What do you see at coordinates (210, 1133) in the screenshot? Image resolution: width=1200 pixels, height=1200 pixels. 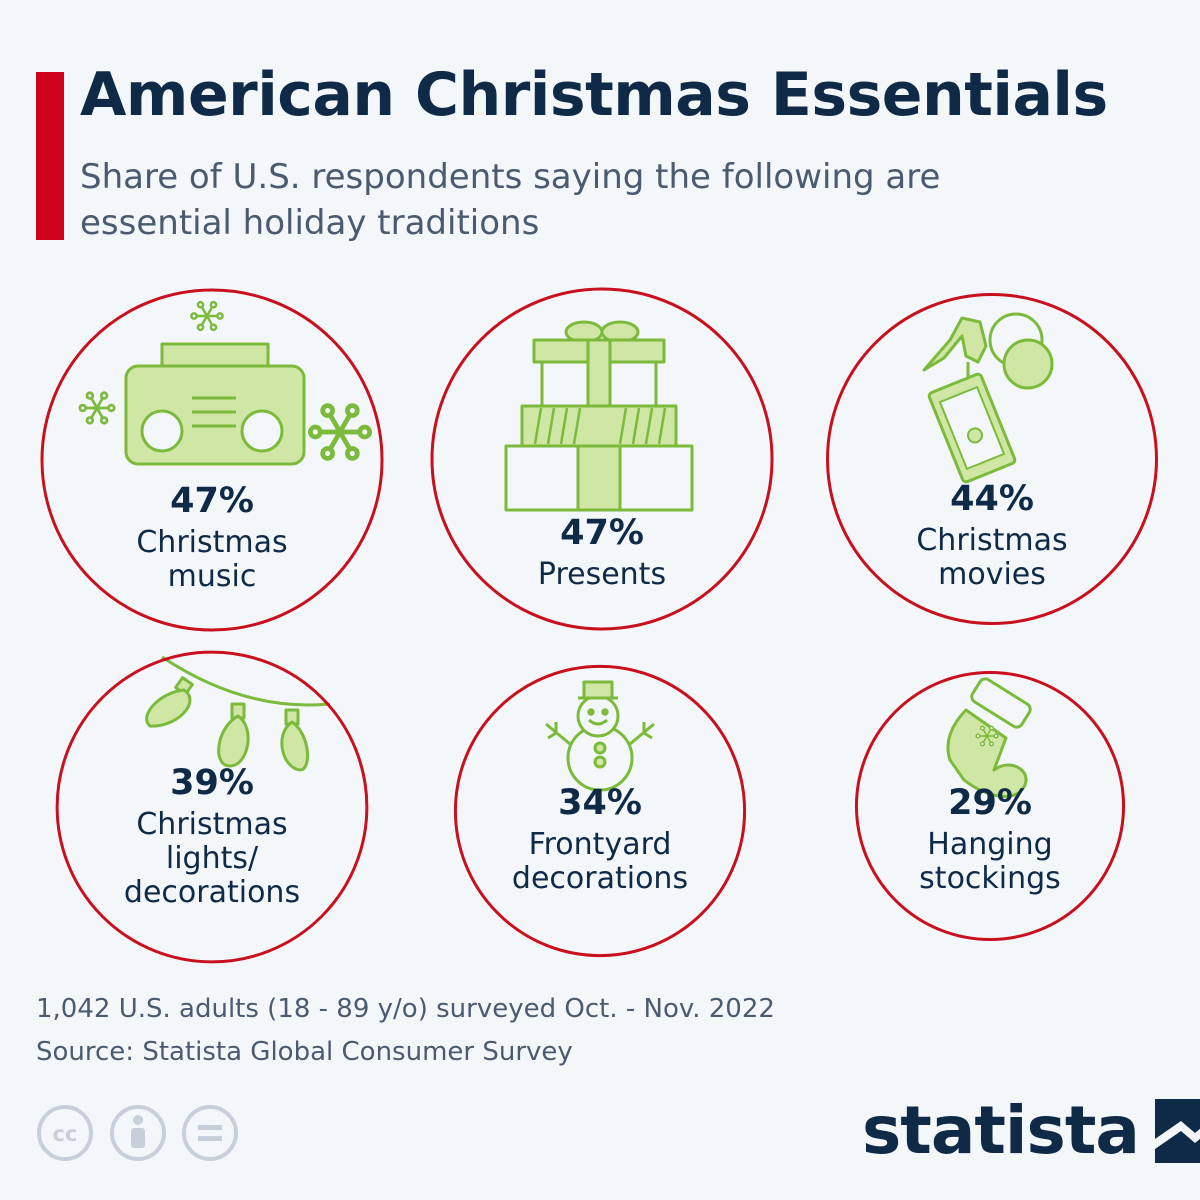 I see `no-derivatives-icon` at bounding box center [210, 1133].